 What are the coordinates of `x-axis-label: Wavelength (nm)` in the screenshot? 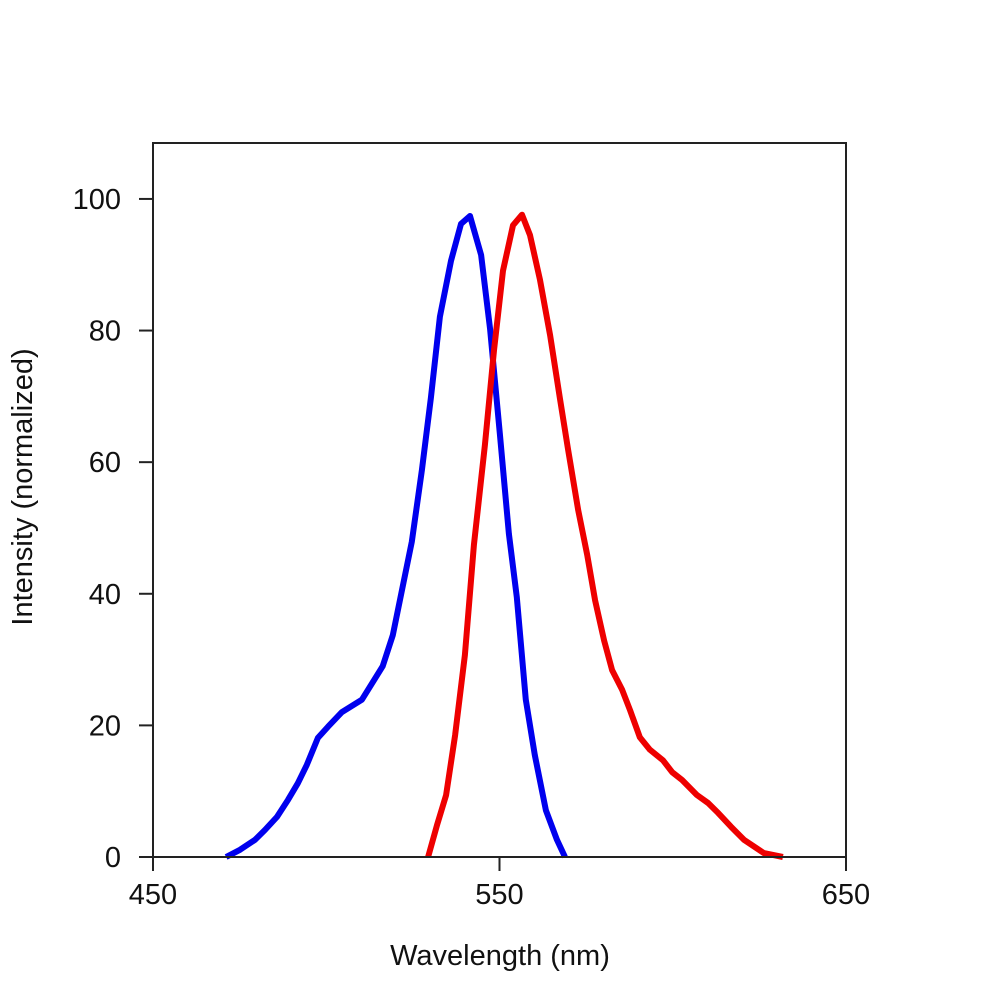 It's located at (500, 956).